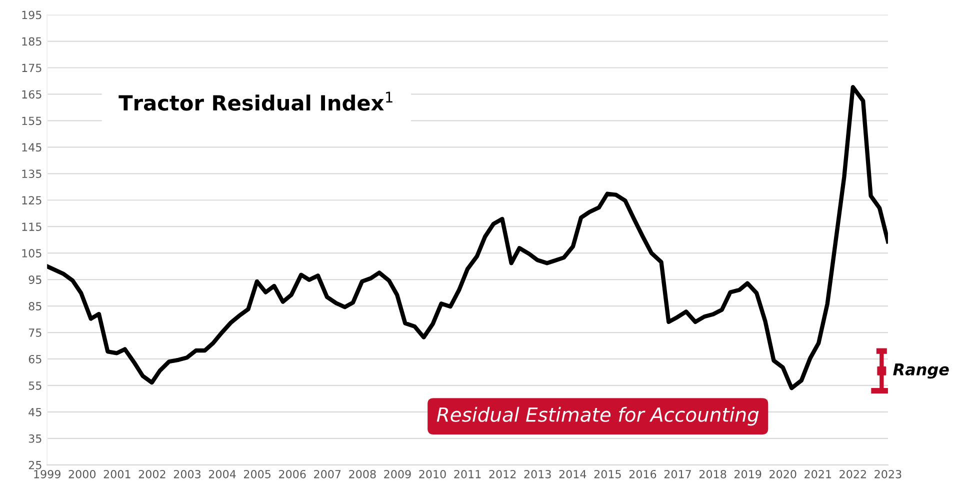 The height and width of the screenshot is (493, 961). I want to click on x-tick-label: 2013, so click(537, 474).